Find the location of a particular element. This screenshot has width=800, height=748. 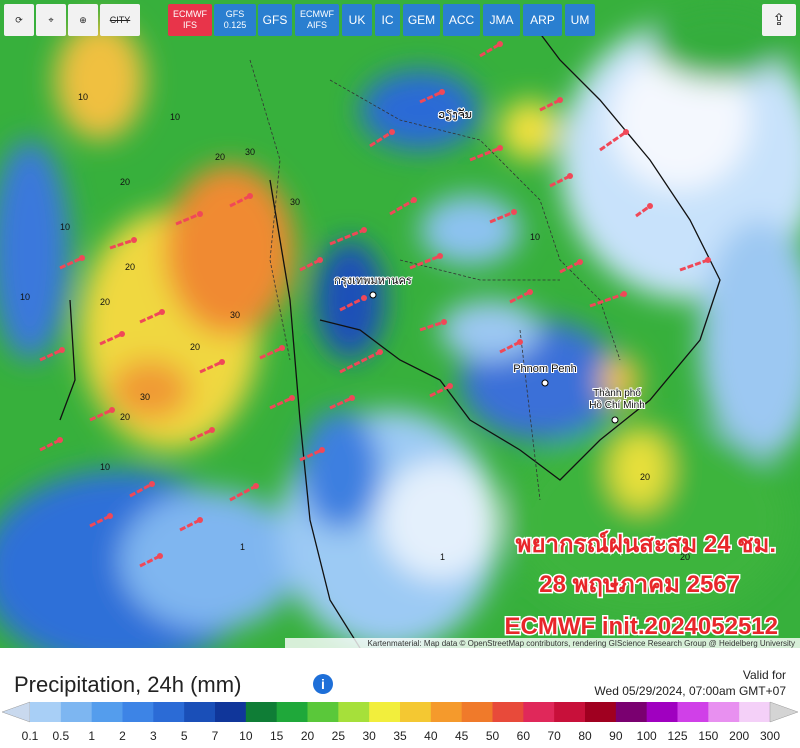

model-button: ECMWF AIFS is located at coordinates (317, 20).